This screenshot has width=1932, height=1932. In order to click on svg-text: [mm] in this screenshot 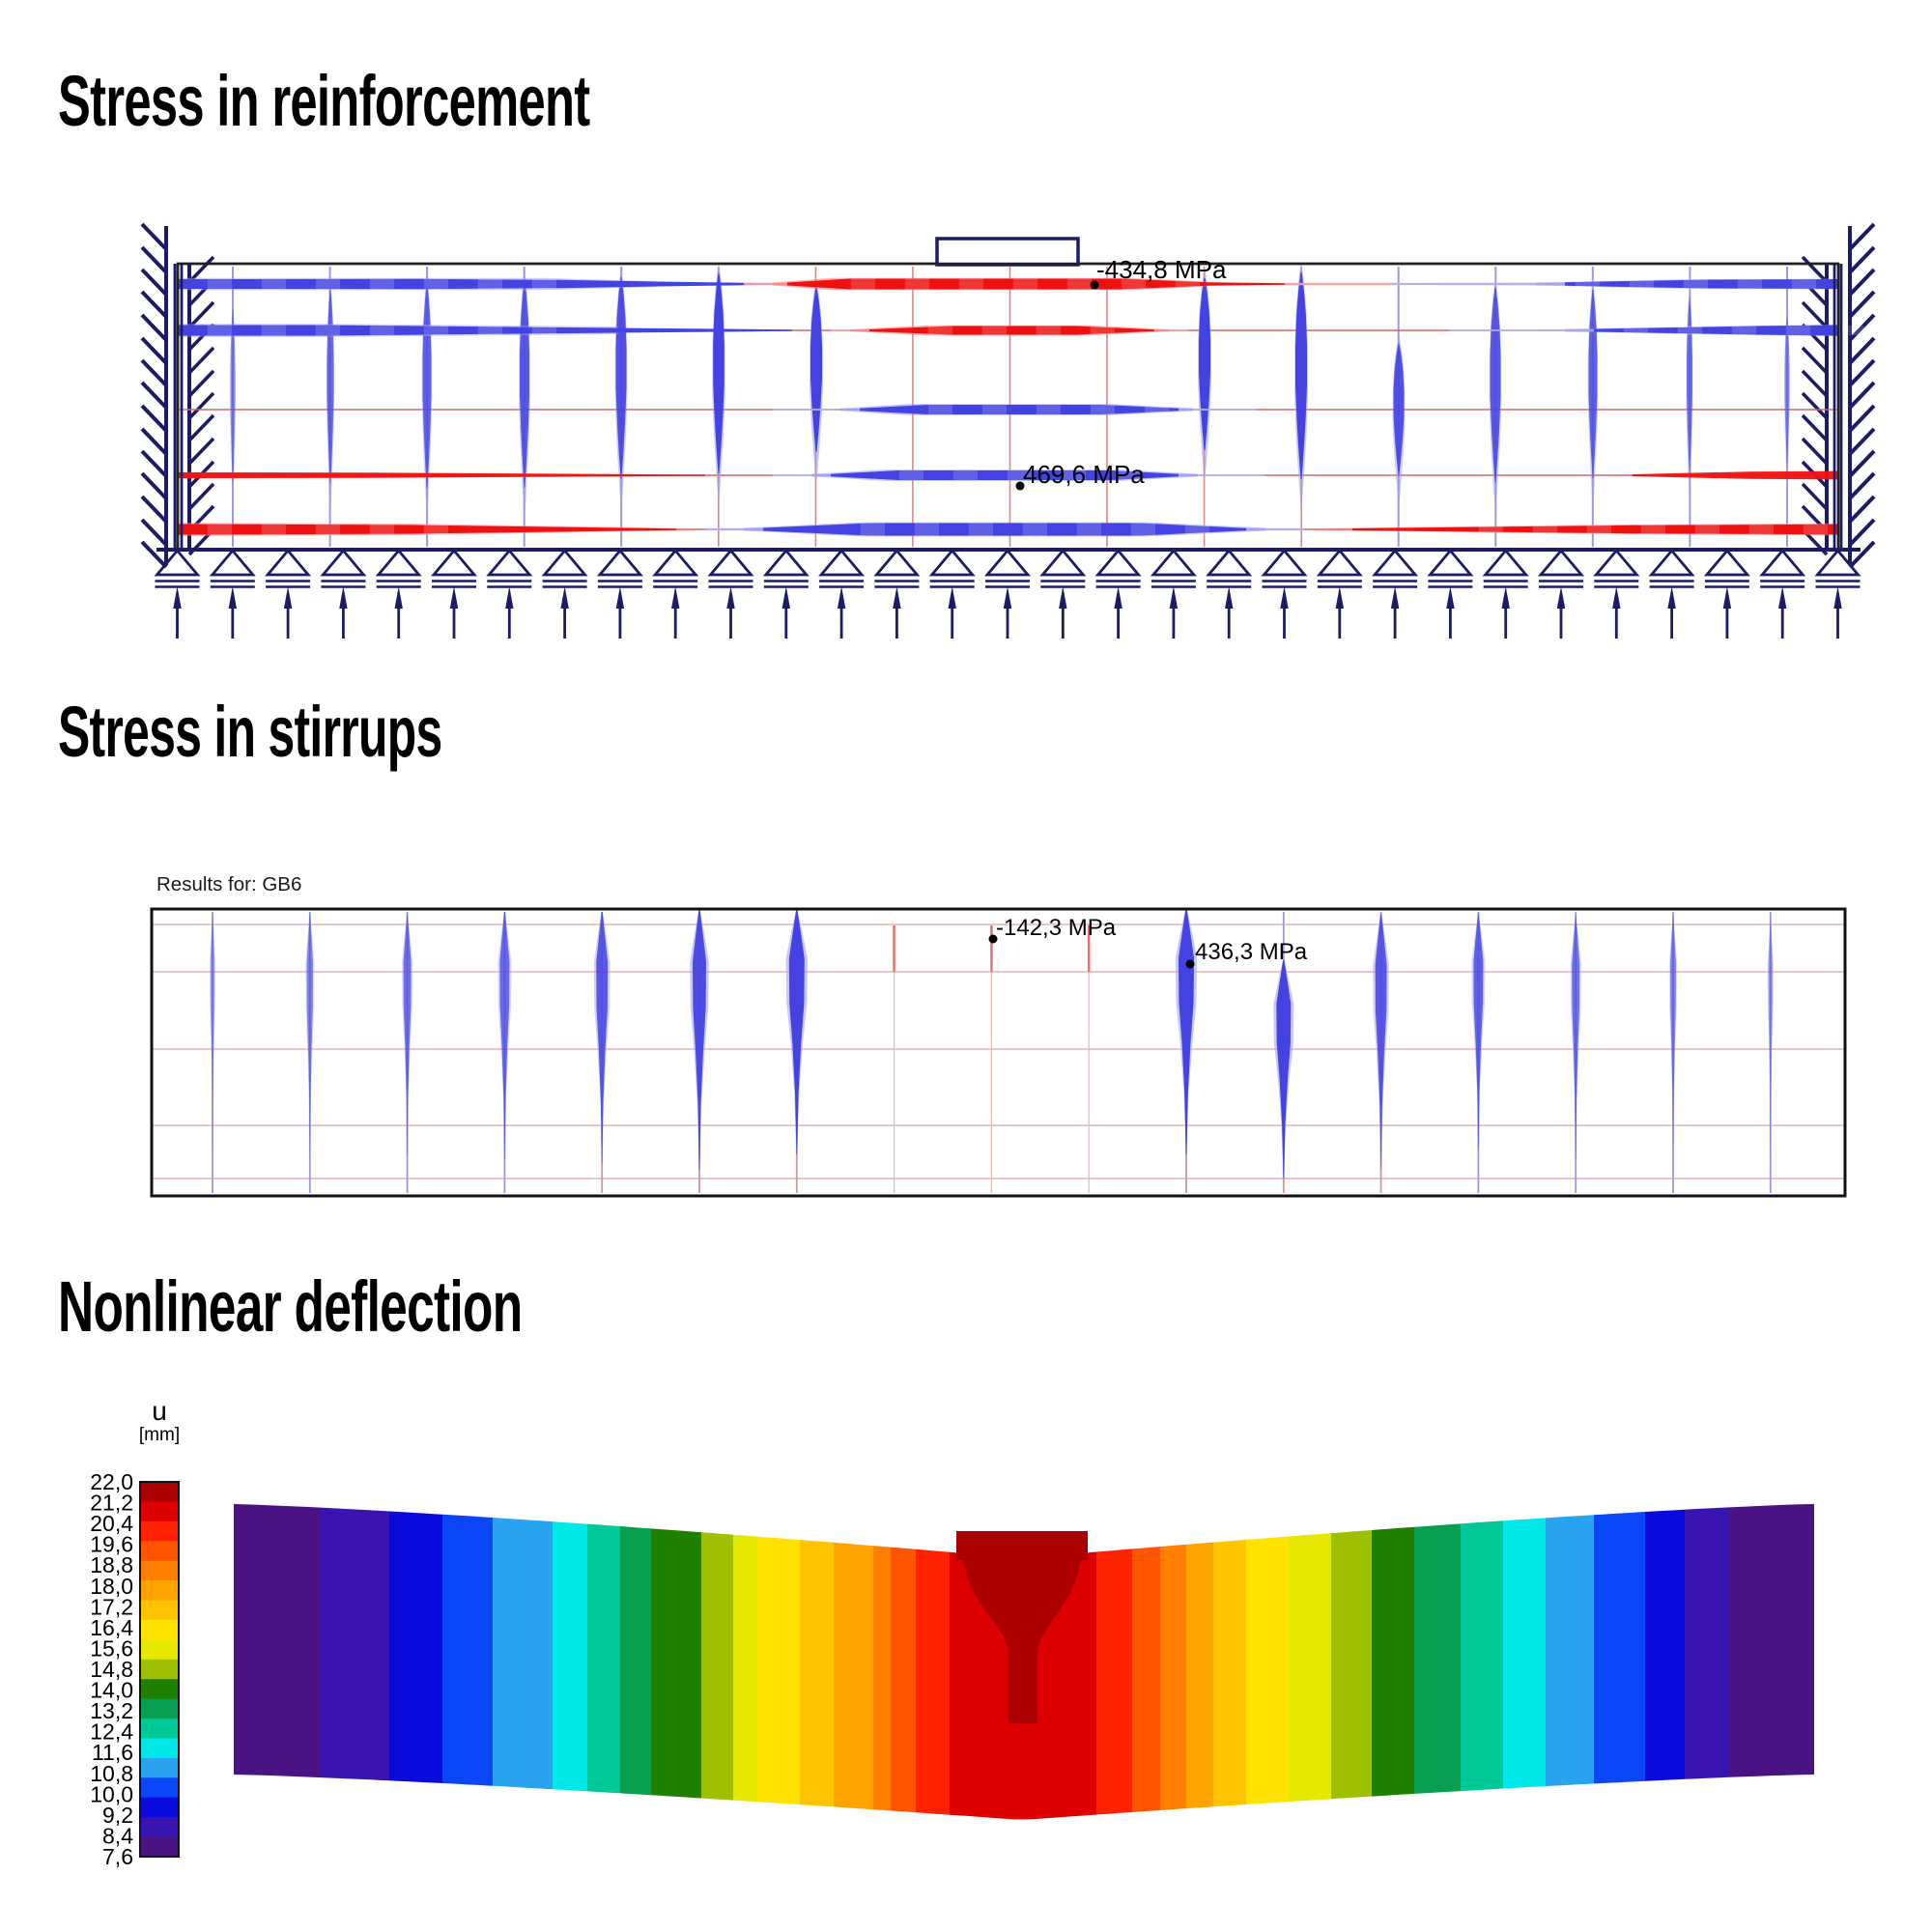, I will do `click(159, 1435)`.